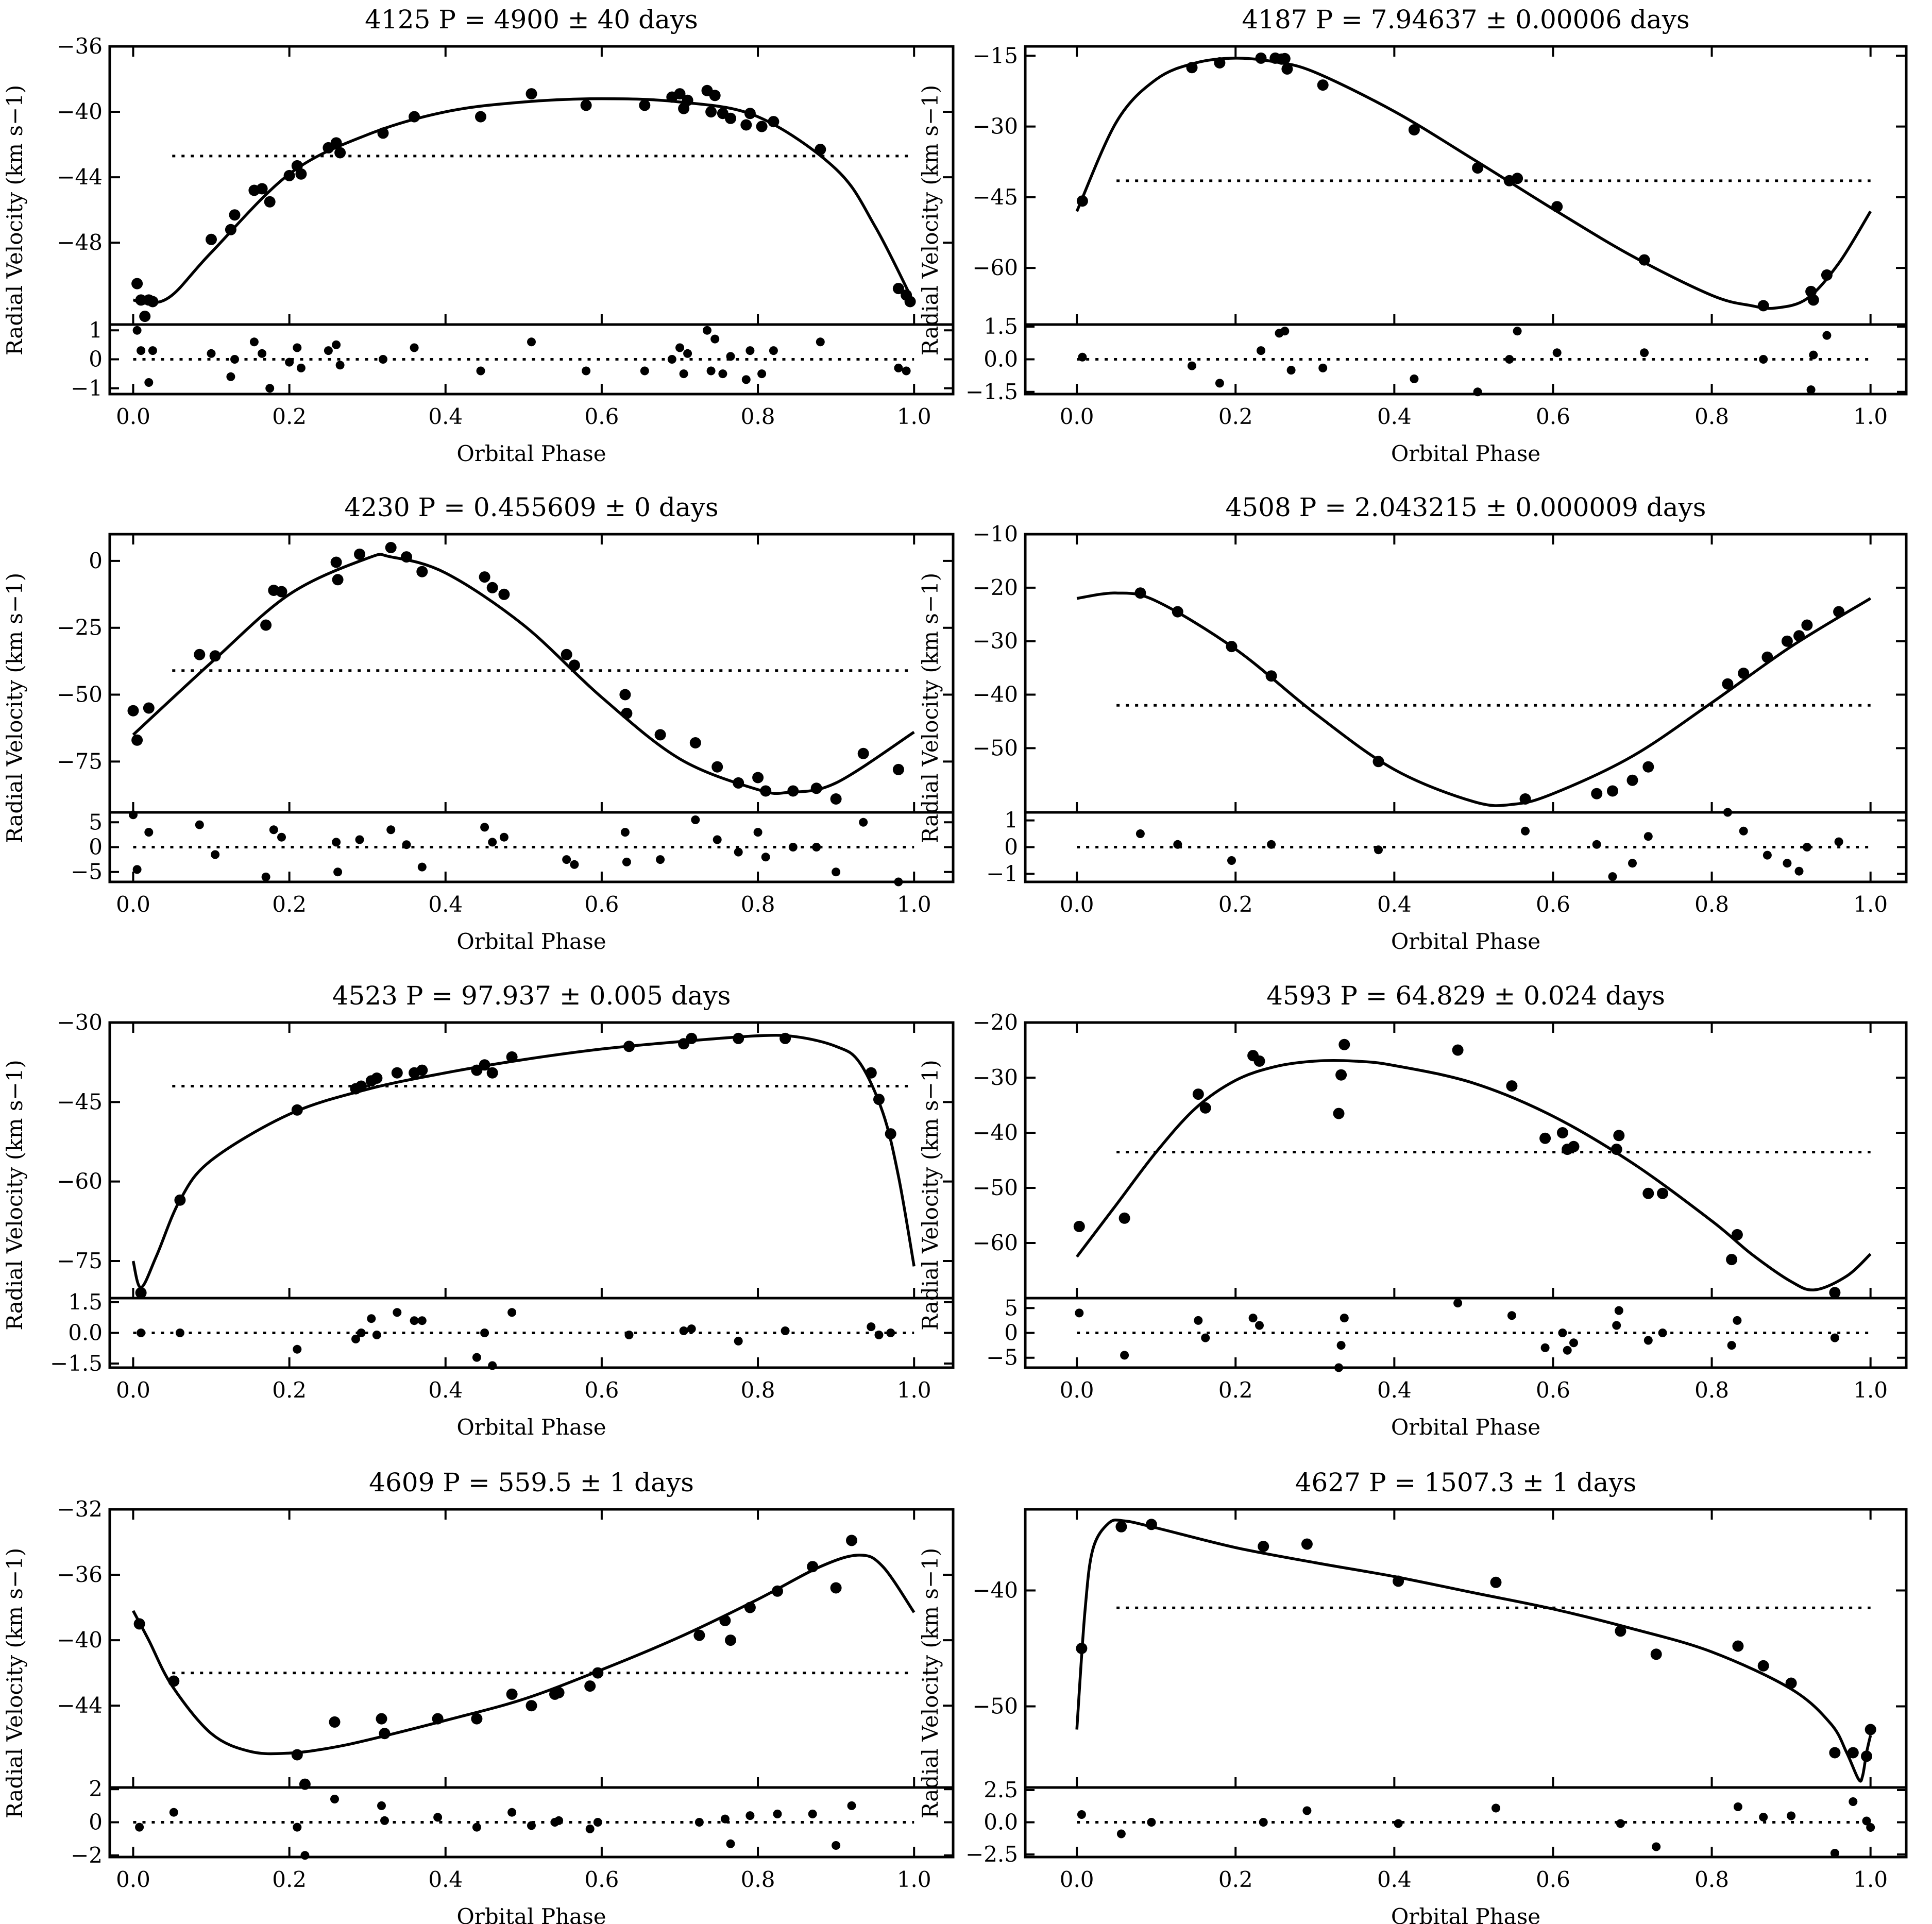 The height and width of the screenshot is (1924, 1932). I want to click on y-tick-label: −20, so click(995, 1023).